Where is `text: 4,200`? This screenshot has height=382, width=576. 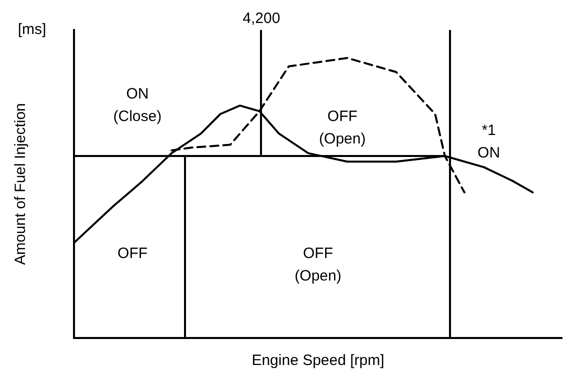 text: 4,200 is located at coordinates (261, 18).